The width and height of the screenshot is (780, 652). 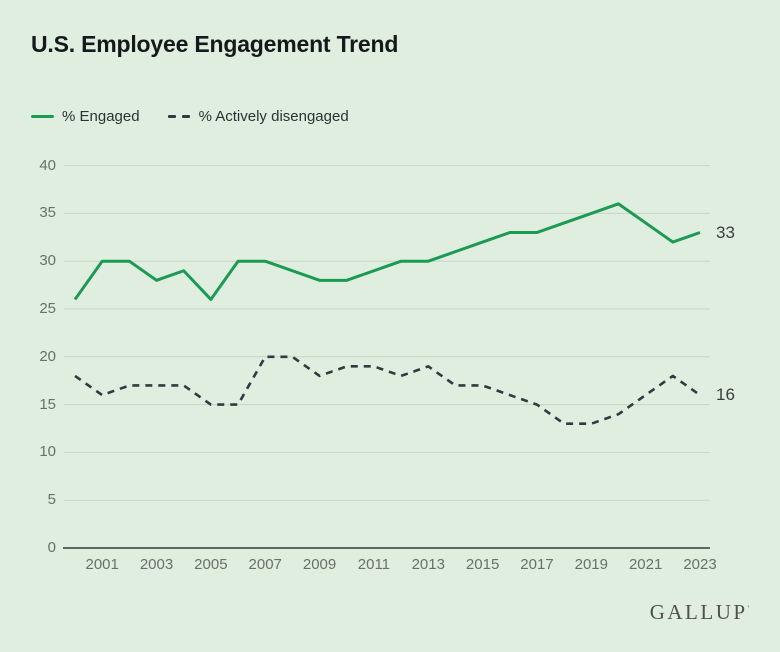 What do you see at coordinates (179, 116) in the screenshot?
I see `disengaged-line-swatch` at bounding box center [179, 116].